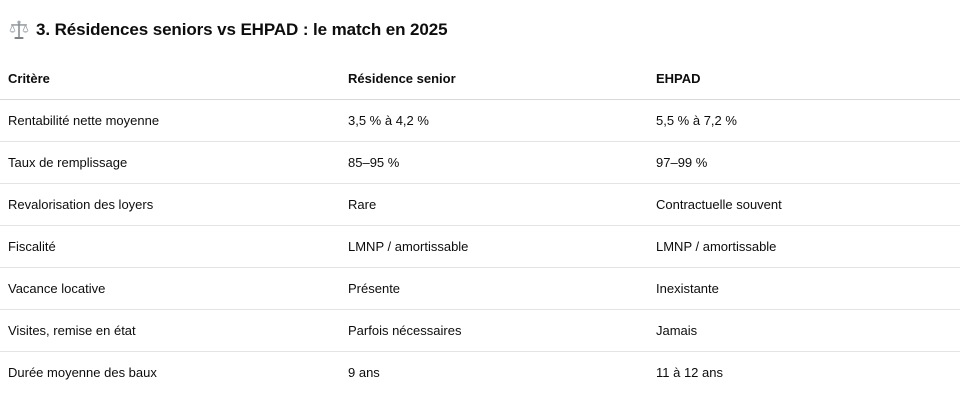 This screenshot has width=975, height=410. Describe the element at coordinates (408, 246) in the screenshot. I see `row-residence-senior: LMNP / amortissable` at that location.